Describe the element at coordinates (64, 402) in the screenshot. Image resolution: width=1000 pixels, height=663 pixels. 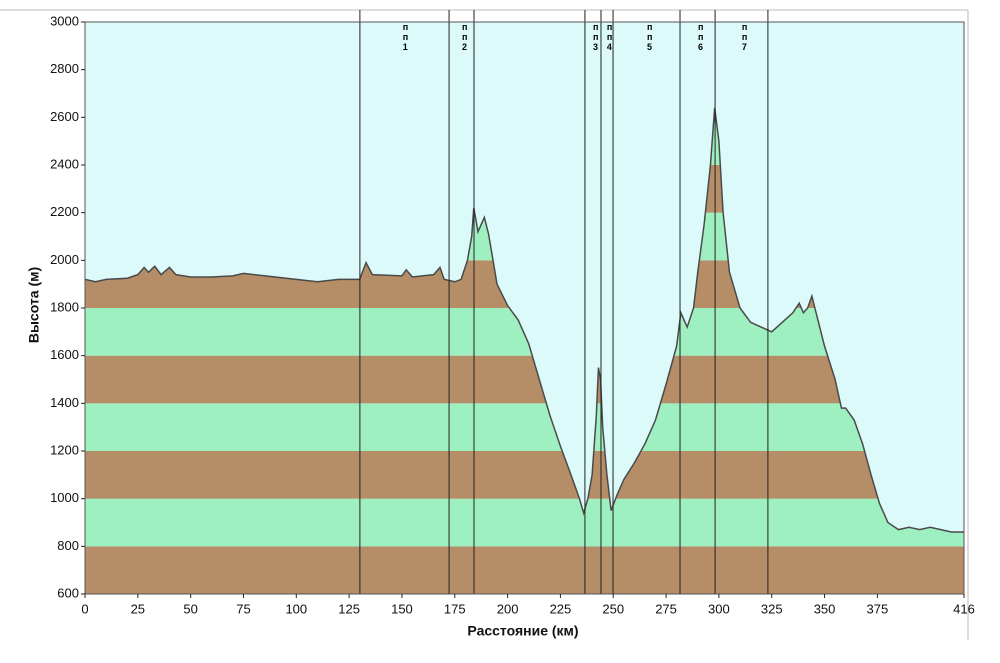
I see `y-tick-label: 1400` at that location.